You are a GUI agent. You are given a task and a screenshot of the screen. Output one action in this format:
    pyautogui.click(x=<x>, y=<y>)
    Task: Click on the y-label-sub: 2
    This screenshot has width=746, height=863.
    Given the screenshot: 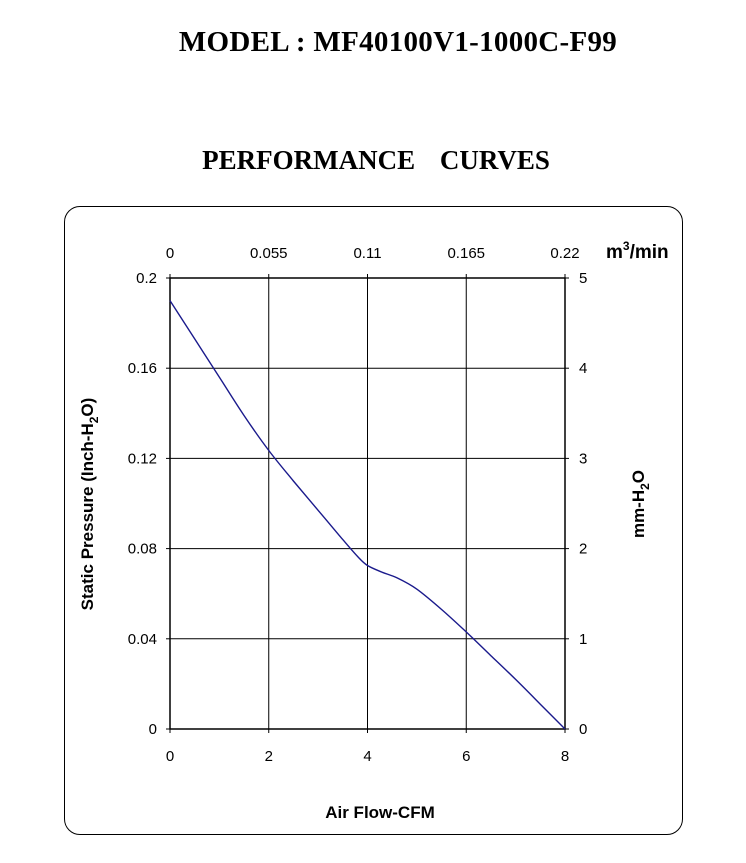 What is the action you would take?
    pyautogui.click(x=94, y=419)
    